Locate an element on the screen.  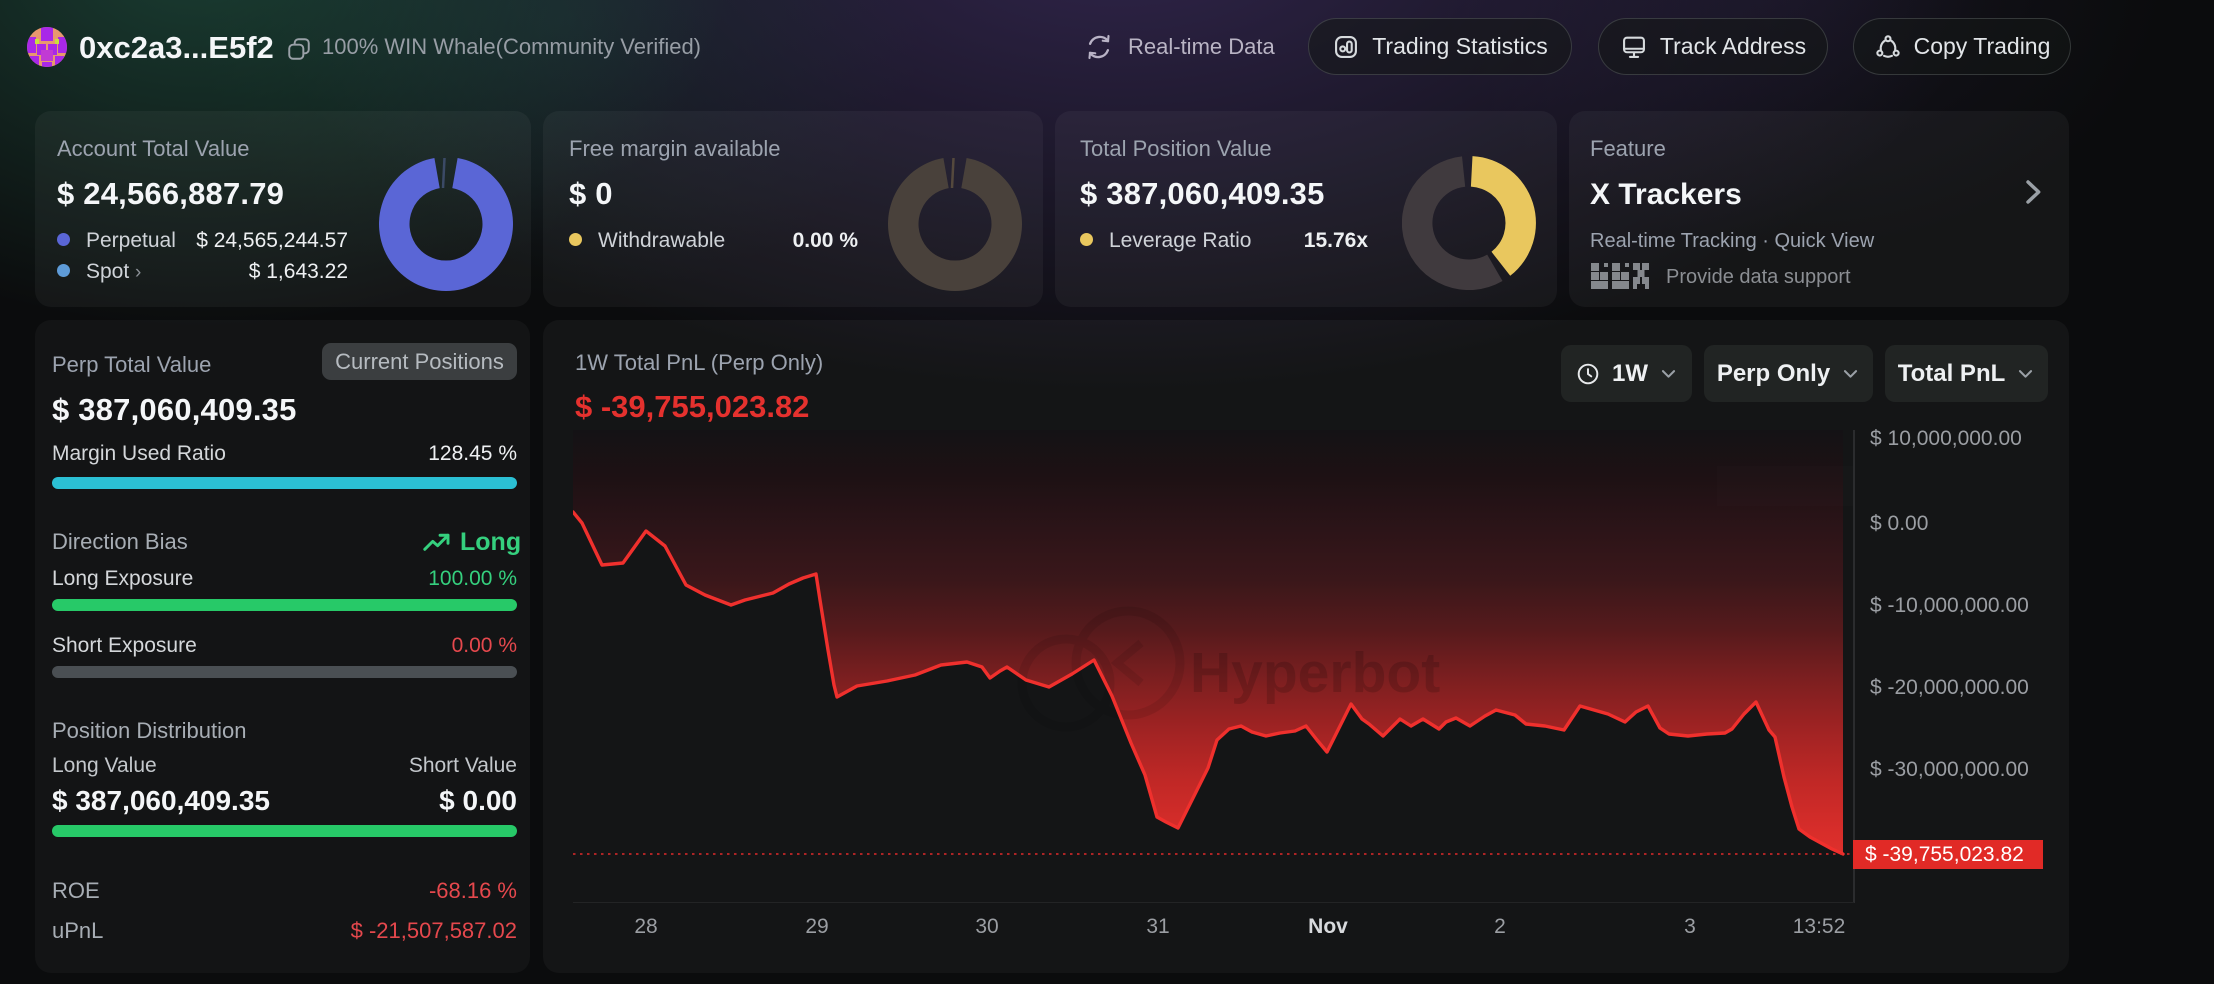
svg-text: Hyperbot is located at coordinates (1315, 673).